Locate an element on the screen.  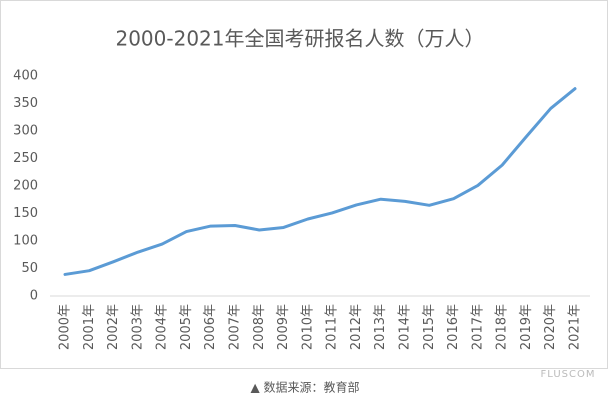
y-tick-label: 0 is located at coordinates (34, 296).